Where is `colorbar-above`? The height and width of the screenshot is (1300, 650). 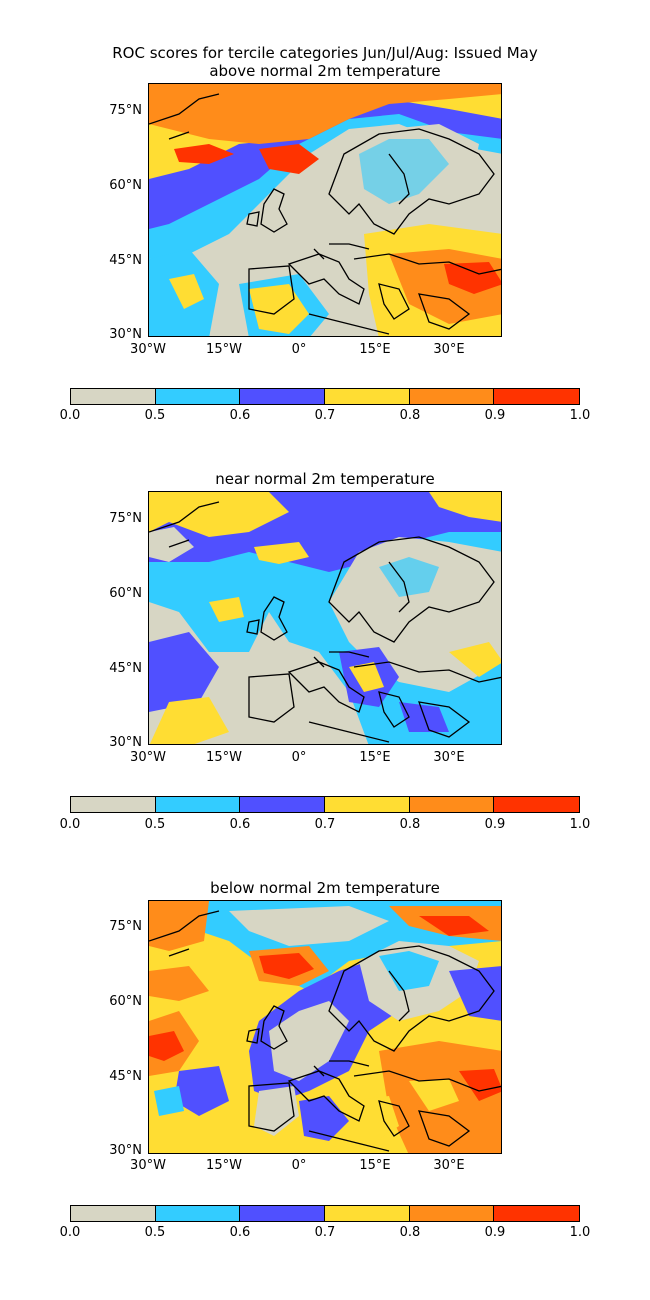 colorbar-above is located at coordinates (325, 396).